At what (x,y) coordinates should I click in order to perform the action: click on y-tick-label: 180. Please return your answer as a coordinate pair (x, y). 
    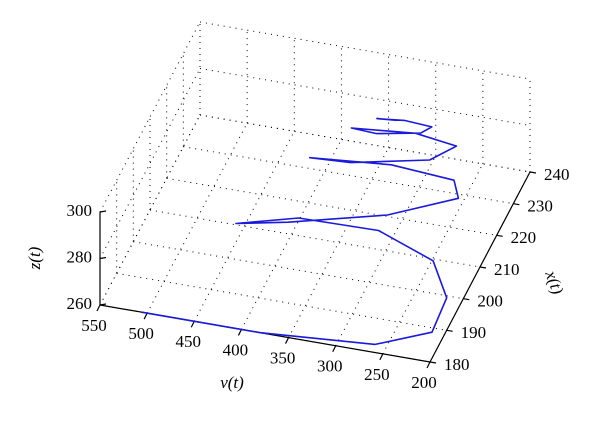
    Looking at the image, I should click on (457, 364).